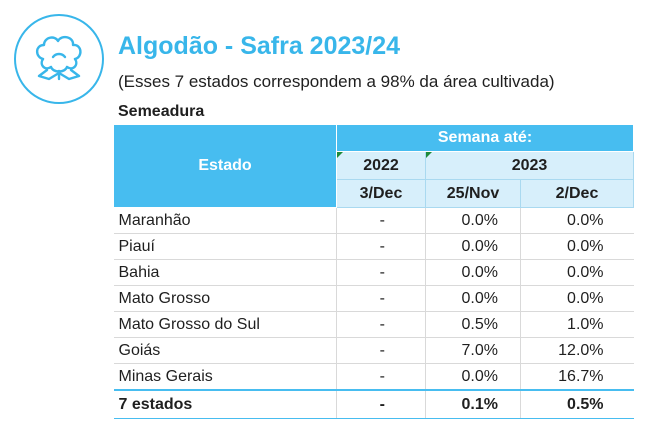  Describe the element at coordinates (473, 324) in the screenshot. I see `cell-nov25: 0.5%` at that location.